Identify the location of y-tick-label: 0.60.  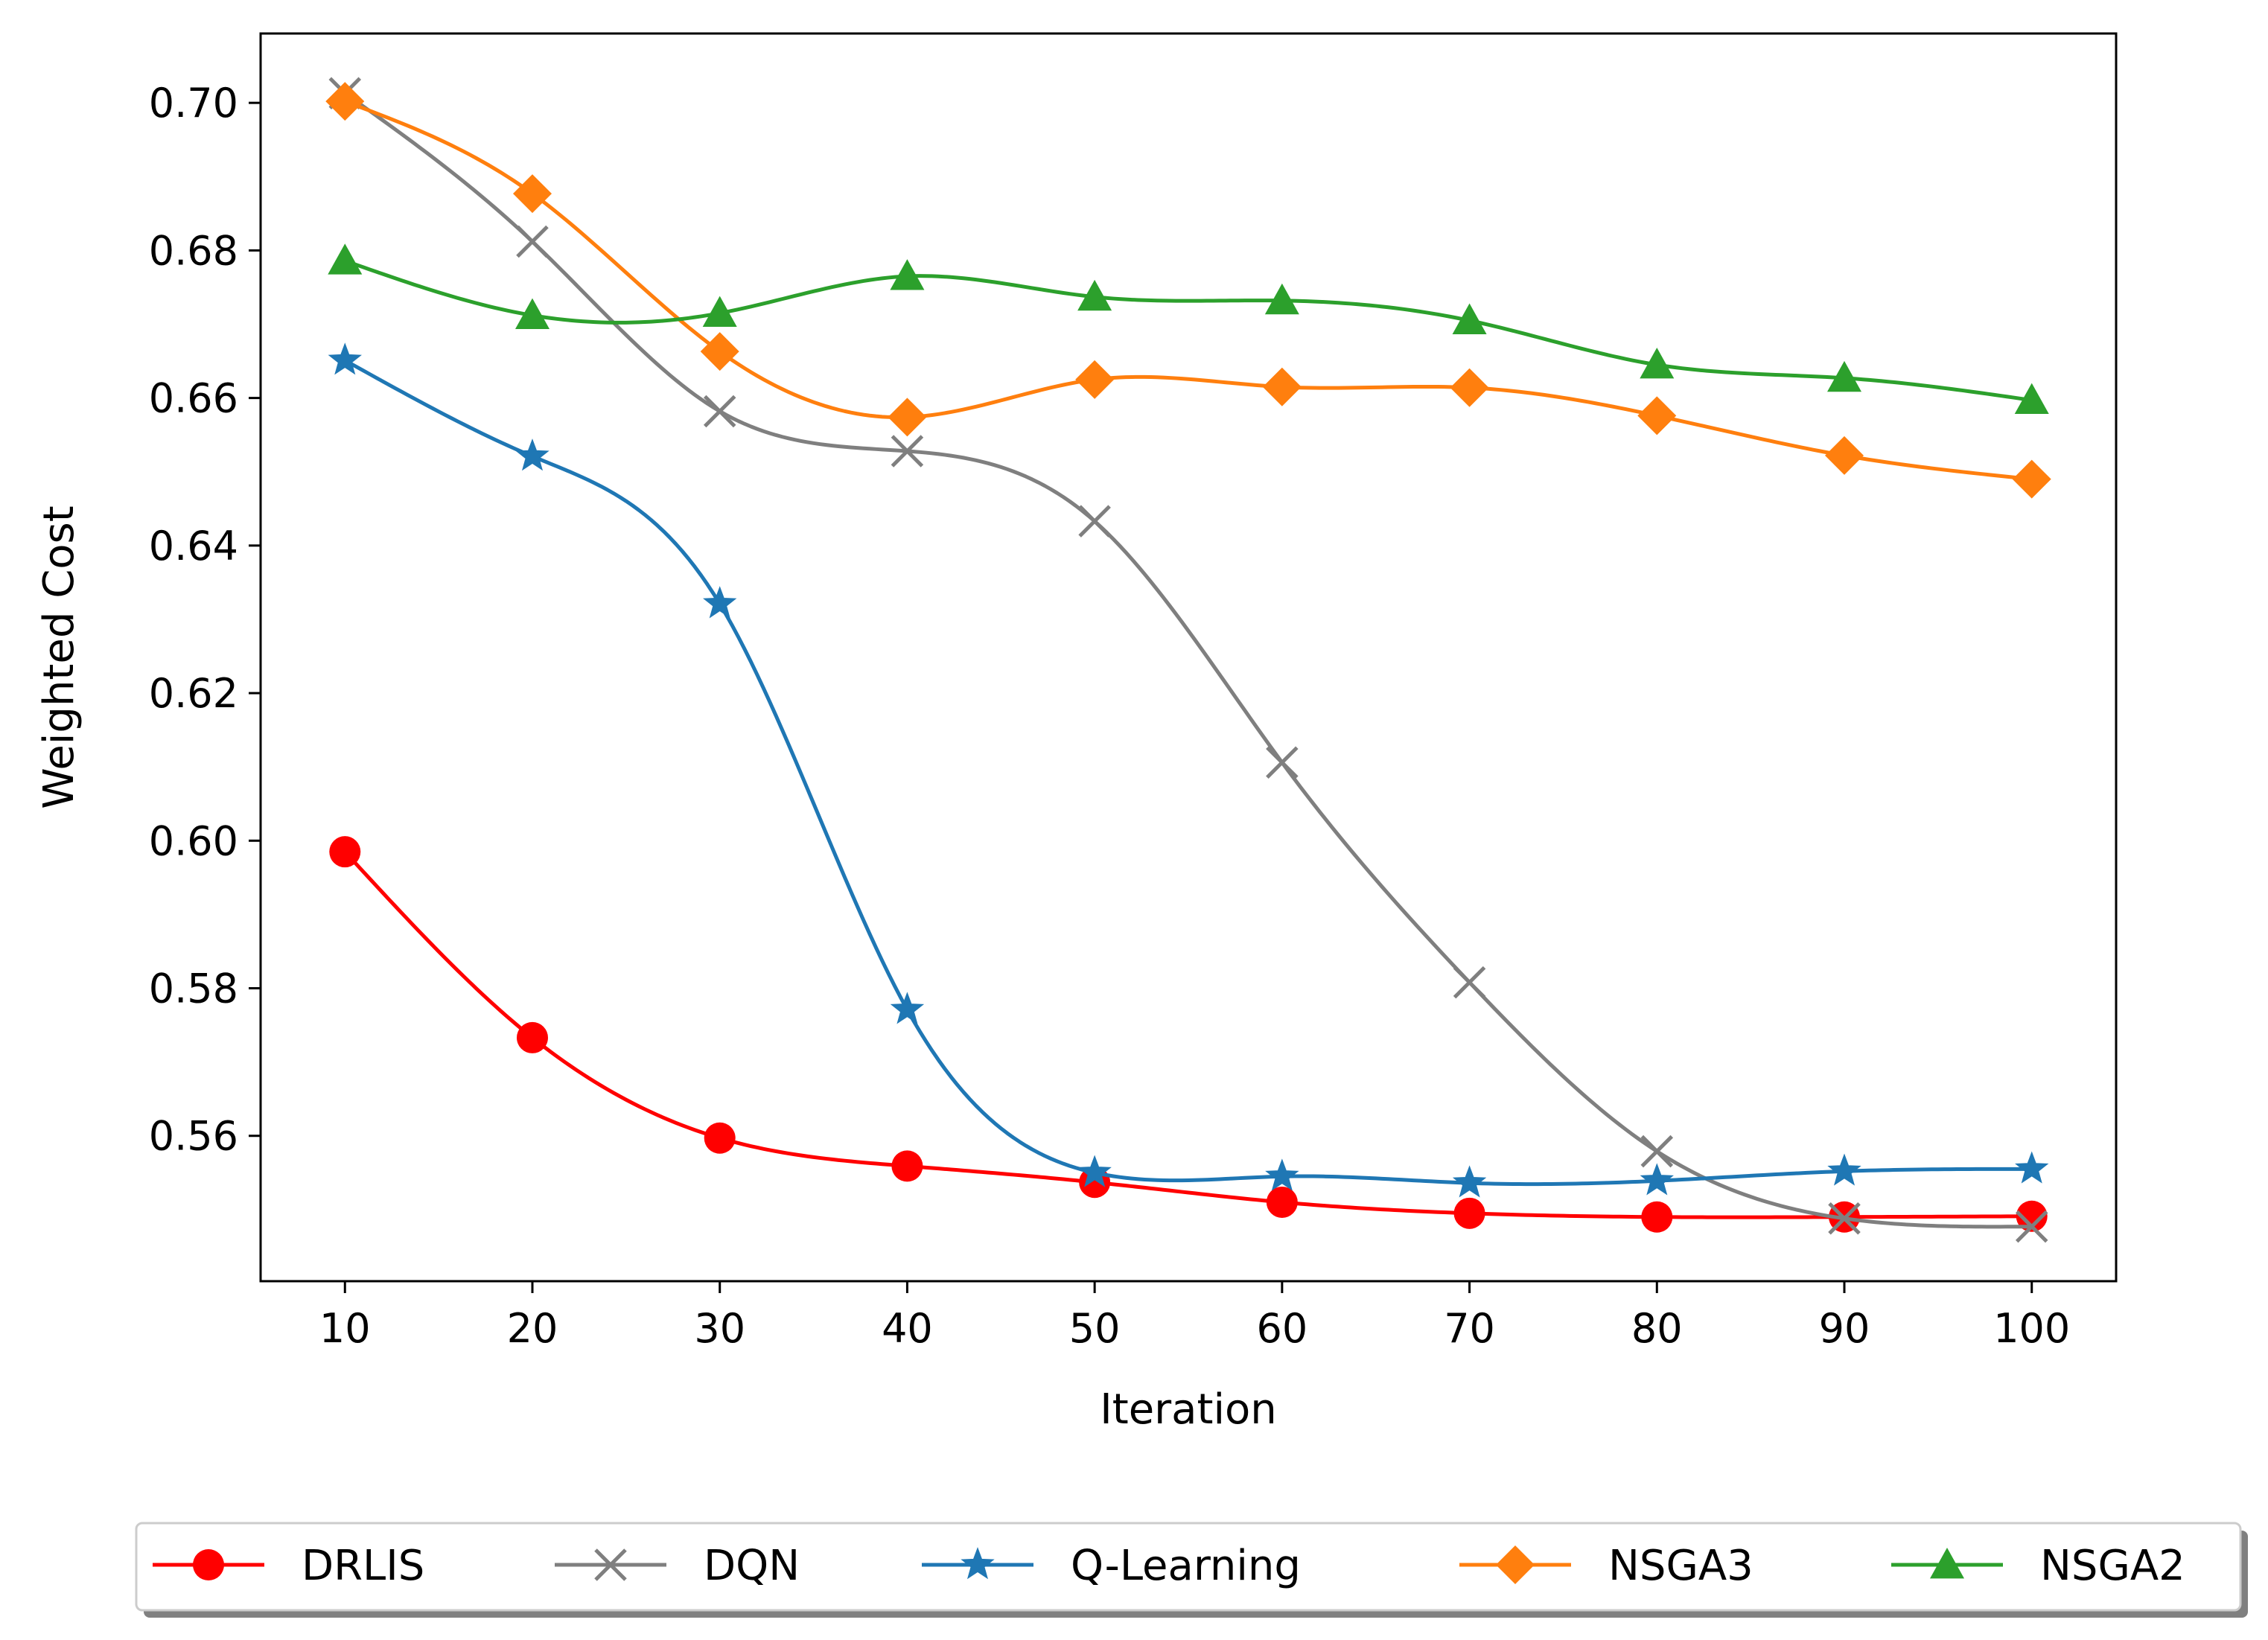
(194, 840).